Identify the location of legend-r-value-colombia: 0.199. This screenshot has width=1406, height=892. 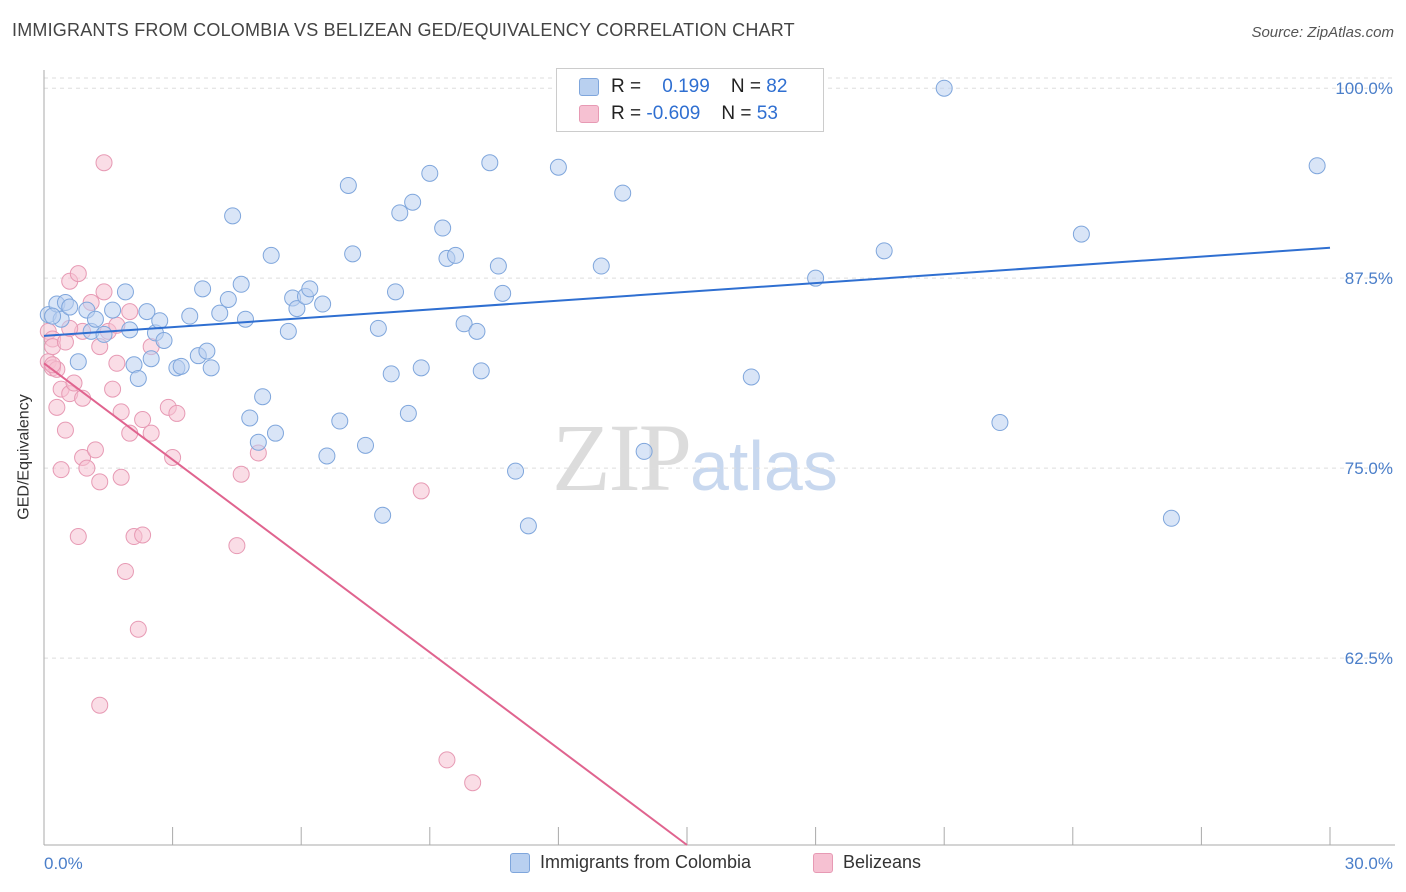
(686, 86).